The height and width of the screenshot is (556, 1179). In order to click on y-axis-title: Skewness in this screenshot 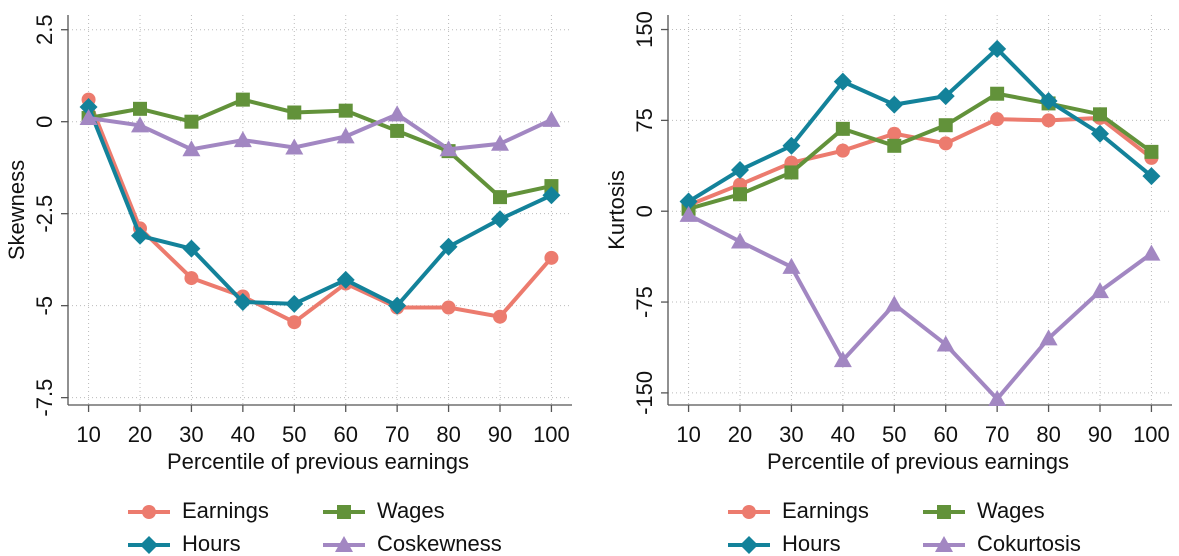, I will do `click(16, 210)`.